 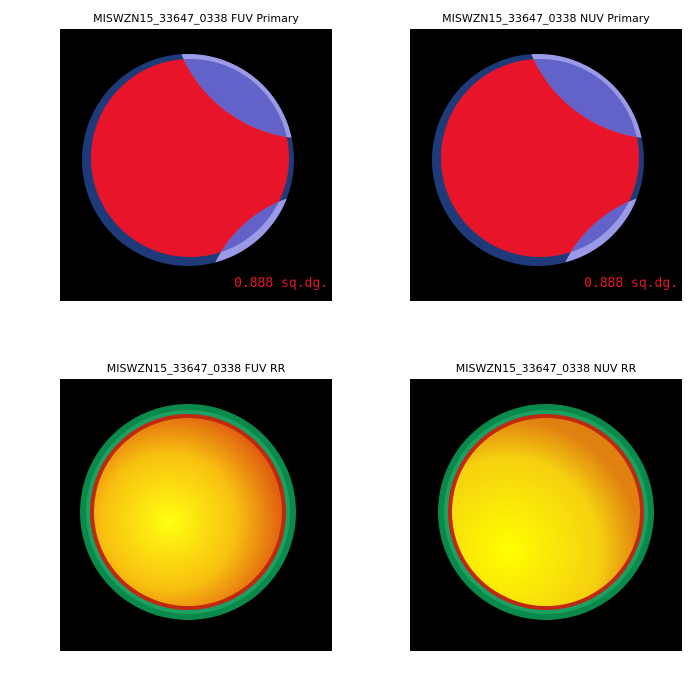 What do you see at coordinates (196, 18) in the screenshot?
I see `panel-title: MISWZN15_33647_0338 FUV Primary` at bounding box center [196, 18].